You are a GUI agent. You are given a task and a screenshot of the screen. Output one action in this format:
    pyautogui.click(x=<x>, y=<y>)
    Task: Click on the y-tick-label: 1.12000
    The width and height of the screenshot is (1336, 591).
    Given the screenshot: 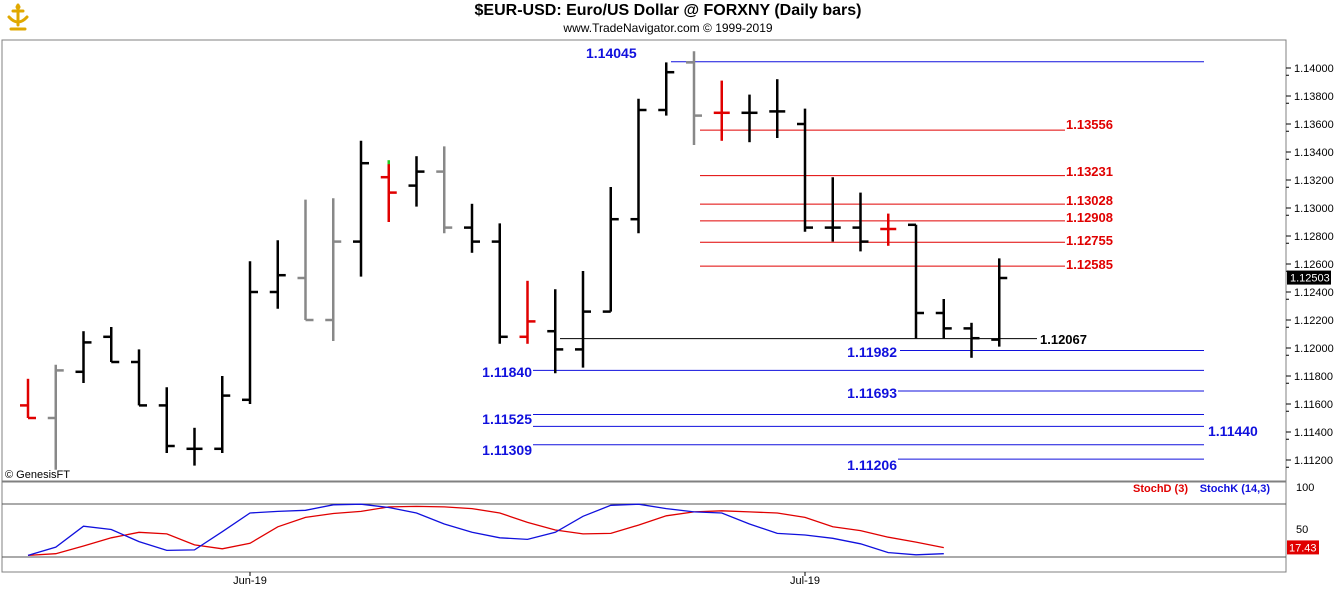 What is the action you would take?
    pyautogui.click(x=1314, y=349)
    